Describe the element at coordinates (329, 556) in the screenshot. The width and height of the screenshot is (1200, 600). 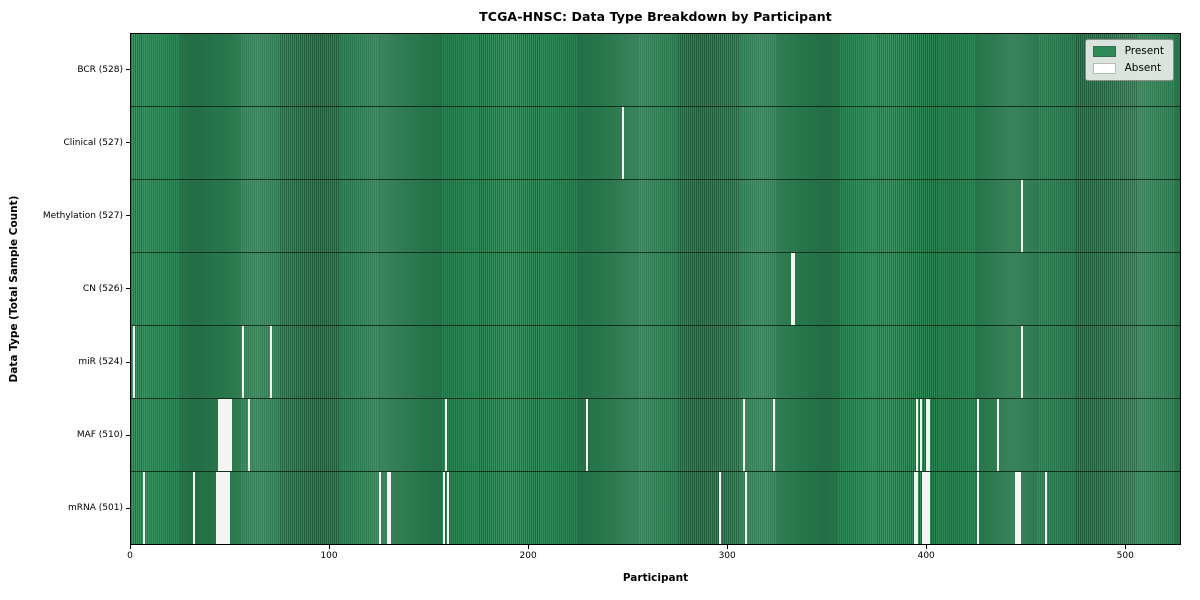
I see `x-tick-label: 100` at that location.